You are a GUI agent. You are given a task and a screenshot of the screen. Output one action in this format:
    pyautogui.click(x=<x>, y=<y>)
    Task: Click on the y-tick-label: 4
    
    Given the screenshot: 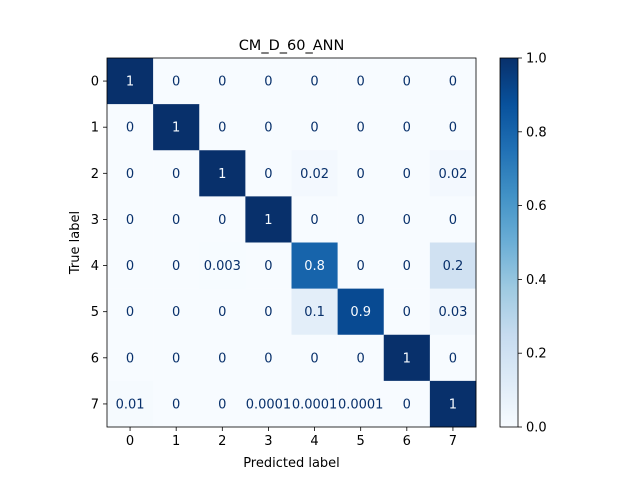 What is the action you would take?
    pyautogui.click(x=95, y=266)
    